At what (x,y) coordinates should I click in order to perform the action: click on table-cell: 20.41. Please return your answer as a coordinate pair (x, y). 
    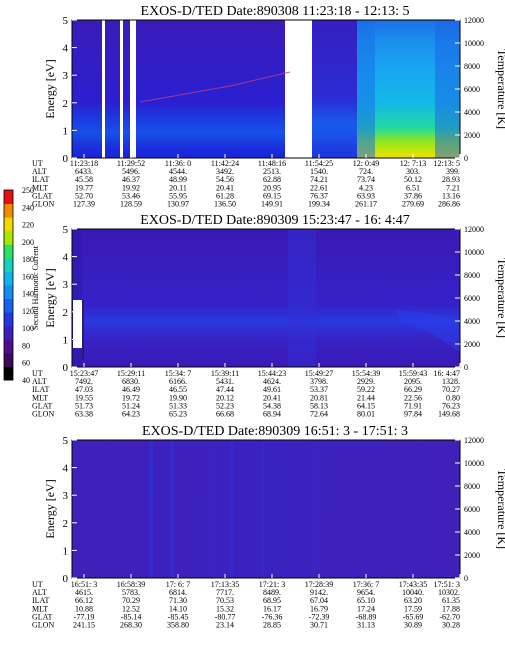
    Looking at the image, I should click on (225, 187).